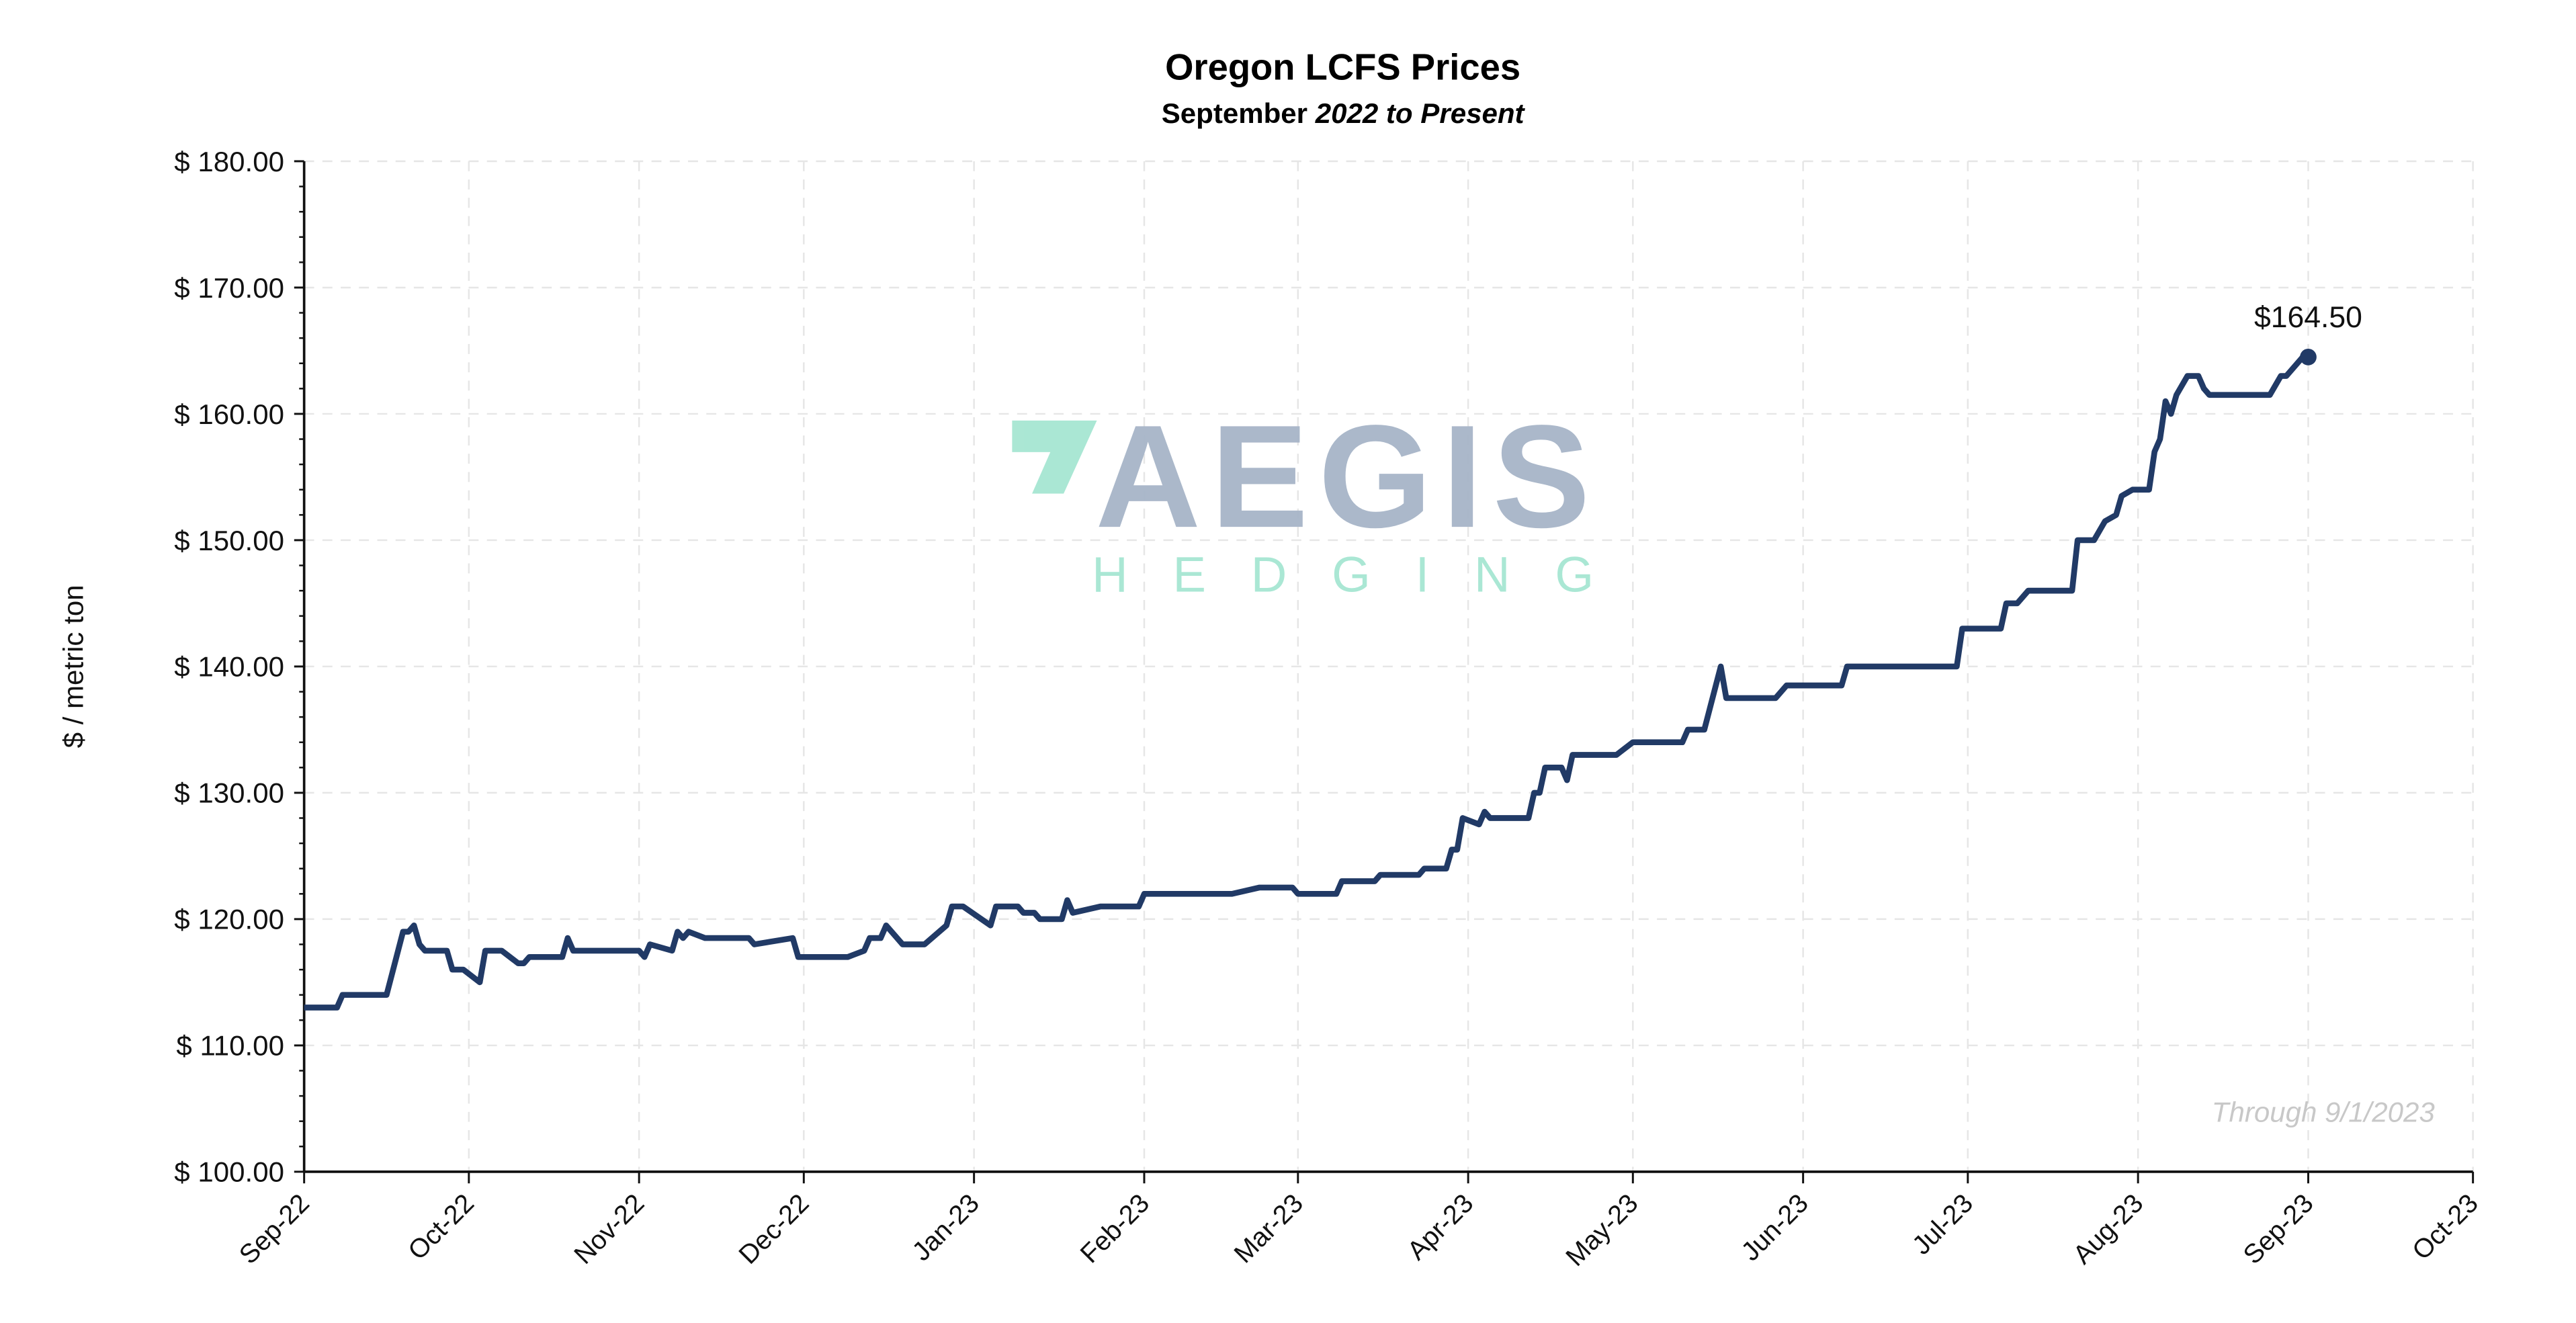 Image resolution: width=2576 pixels, height=1323 pixels. What do you see at coordinates (1347, 476) in the screenshot?
I see `logo-word: AEGIS` at bounding box center [1347, 476].